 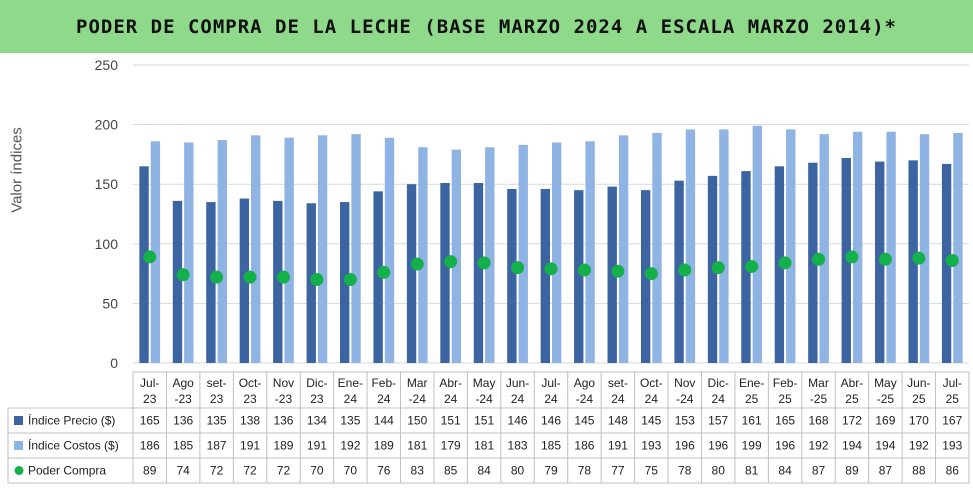 I want to click on data-label: 79, so click(x=551, y=471).